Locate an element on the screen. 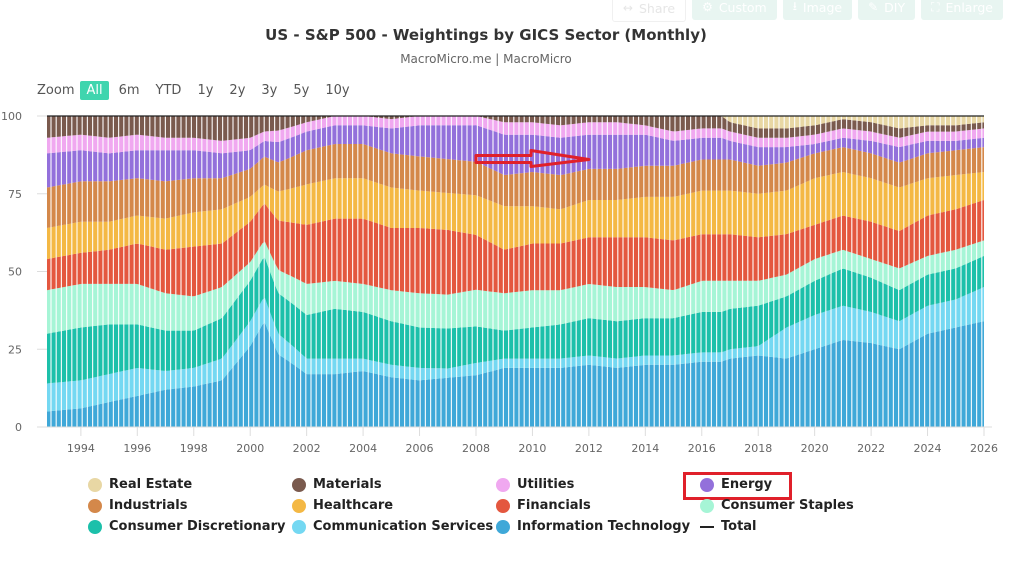 This screenshot has width=1009, height=576. legend-item-energy: Energy is located at coordinates (736, 484).